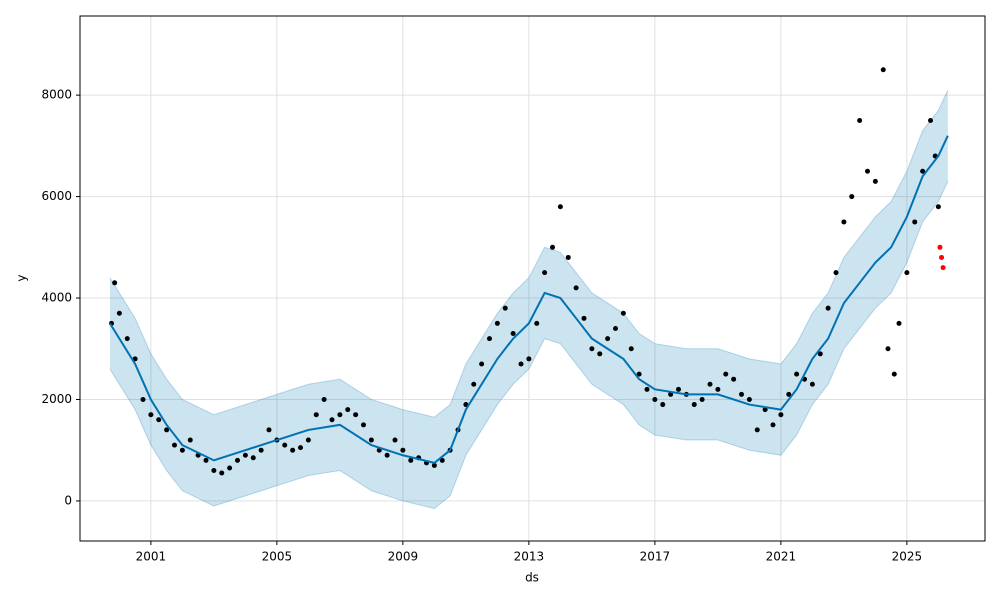 The height and width of the screenshot is (600, 1000). Describe the element at coordinates (529, 557) in the screenshot. I see `x-tick-label: 2013` at that location.